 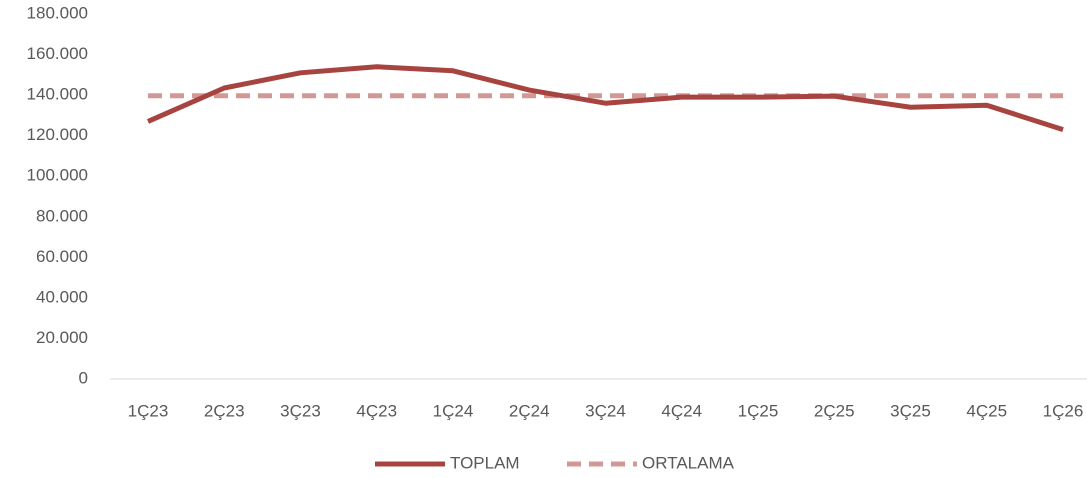 I want to click on legend-label: ORTALAMA, so click(x=688, y=462).